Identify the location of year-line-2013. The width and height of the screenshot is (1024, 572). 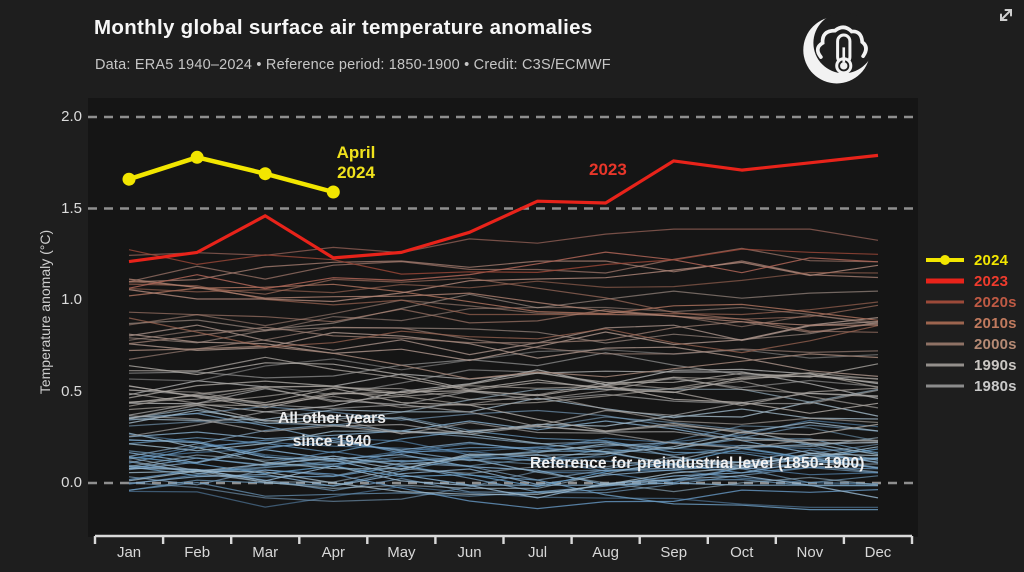
(503, 302).